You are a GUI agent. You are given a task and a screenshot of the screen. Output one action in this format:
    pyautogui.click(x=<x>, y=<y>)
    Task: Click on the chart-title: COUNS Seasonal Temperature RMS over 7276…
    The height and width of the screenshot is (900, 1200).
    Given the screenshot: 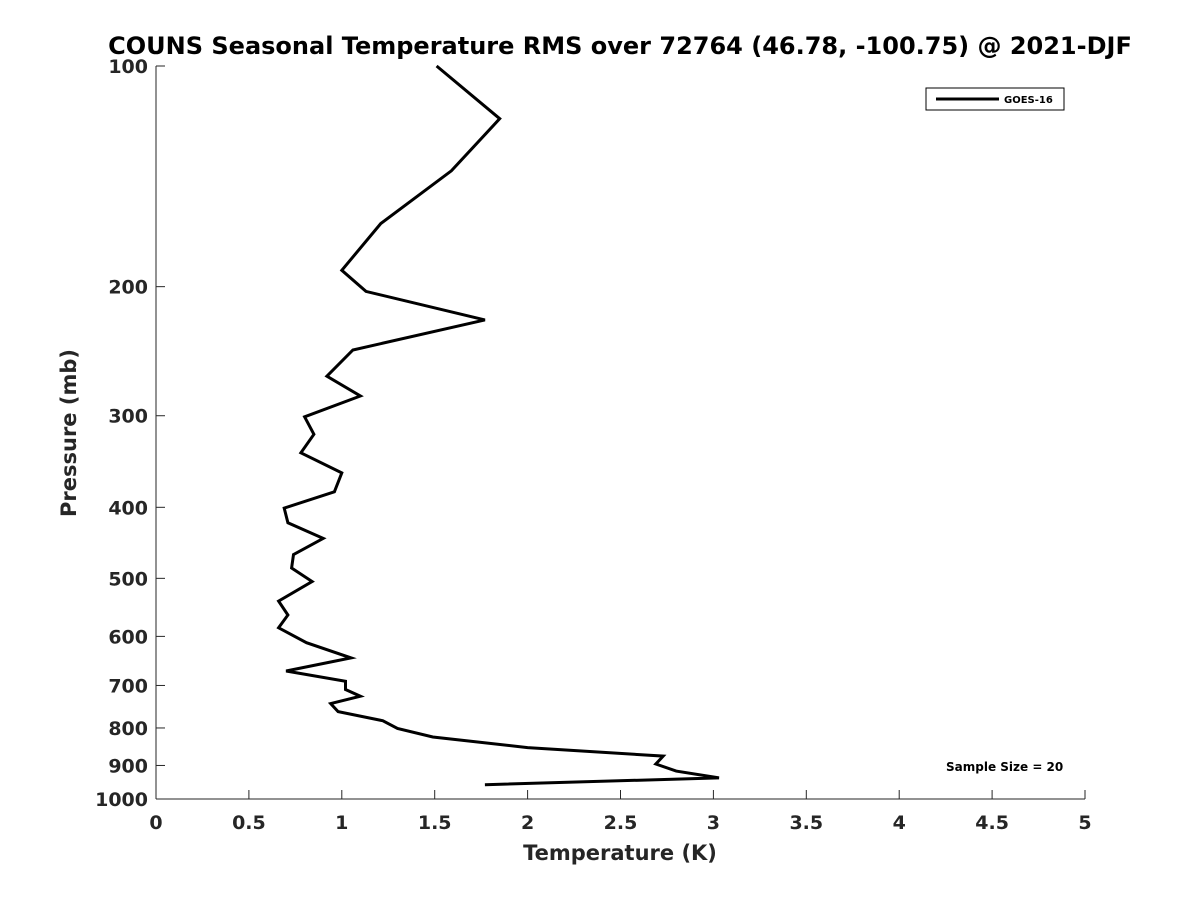 What is the action you would take?
    pyautogui.click(x=620, y=46)
    